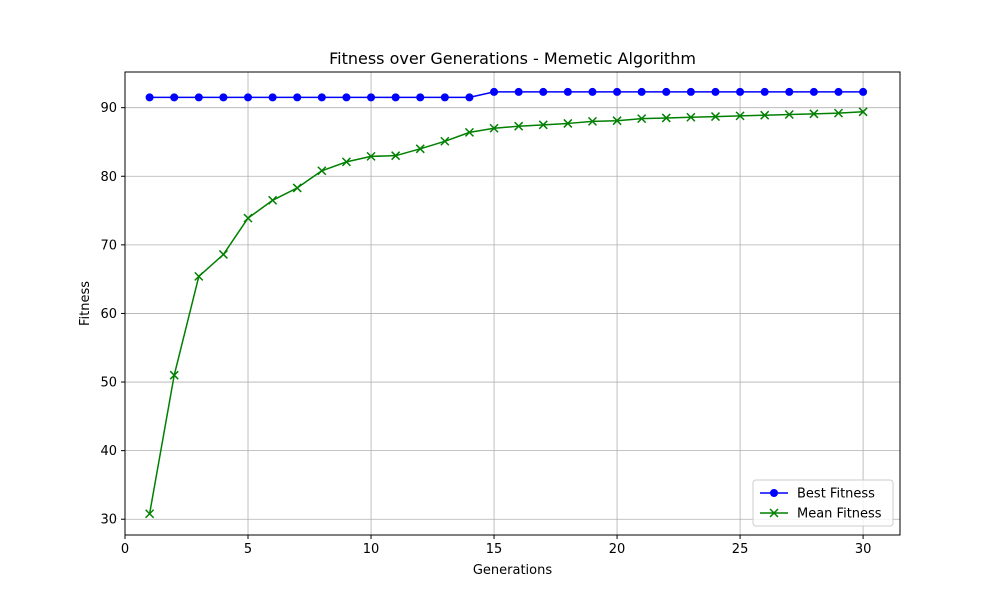 This screenshot has height=600, width=1000. Describe the element at coordinates (513, 570) in the screenshot. I see `x-axis-label: Generations` at that location.